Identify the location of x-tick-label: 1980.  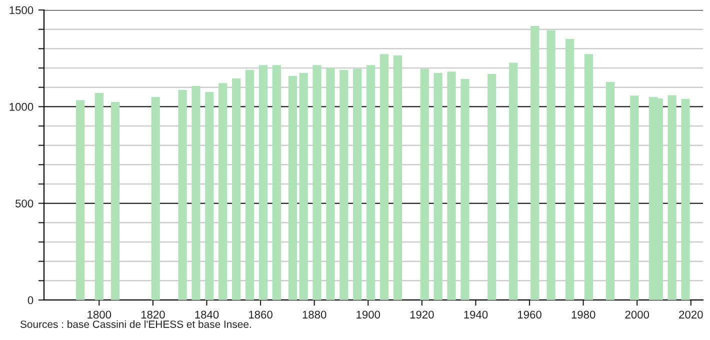
(584, 314).